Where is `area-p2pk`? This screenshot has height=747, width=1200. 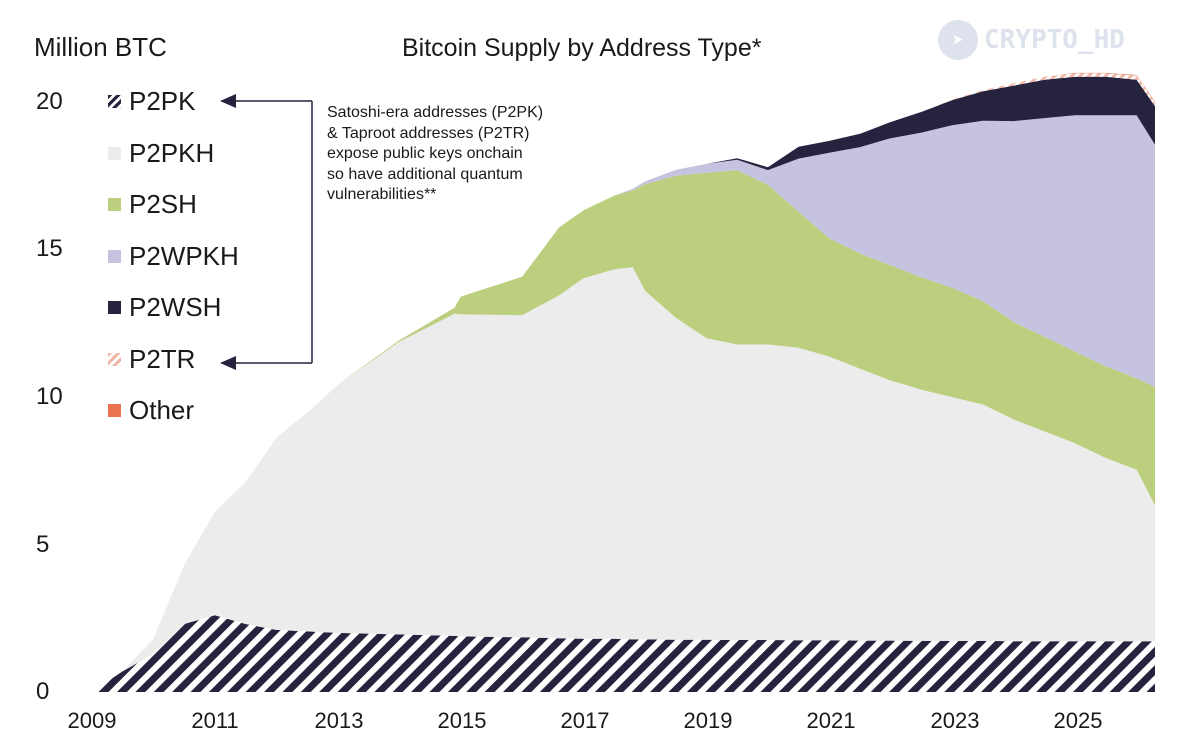 area-p2pk is located at coordinates (623, 653).